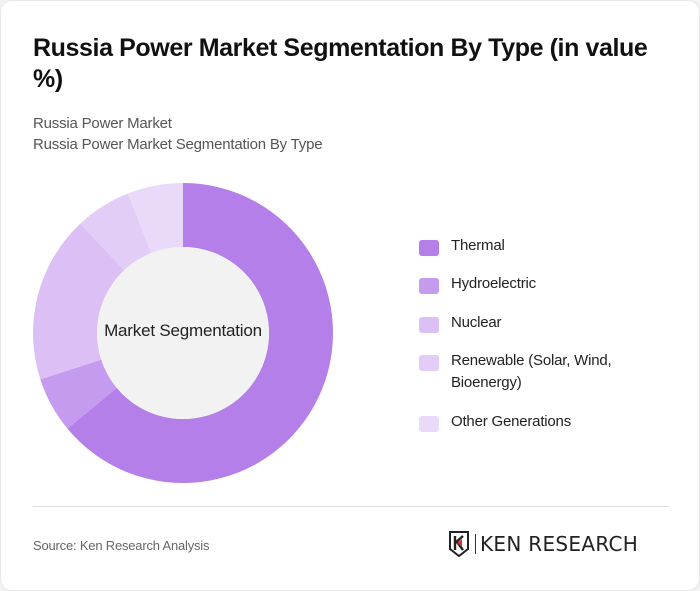 The height and width of the screenshot is (591, 700). Describe the element at coordinates (530, 323) in the screenshot. I see `legend-item-nuclear: Nuclear` at that location.